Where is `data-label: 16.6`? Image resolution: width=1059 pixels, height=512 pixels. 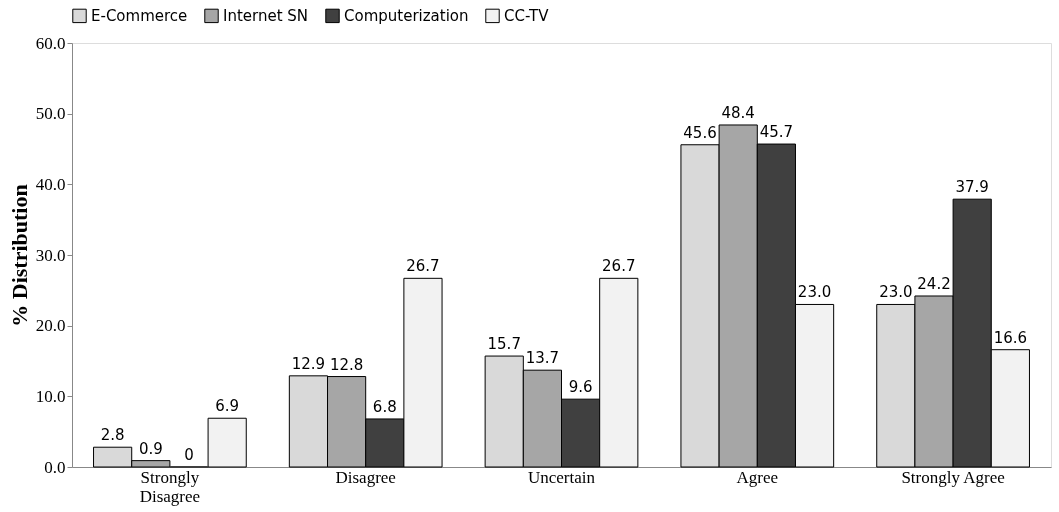
data-label: 16.6 is located at coordinates (1010, 337).